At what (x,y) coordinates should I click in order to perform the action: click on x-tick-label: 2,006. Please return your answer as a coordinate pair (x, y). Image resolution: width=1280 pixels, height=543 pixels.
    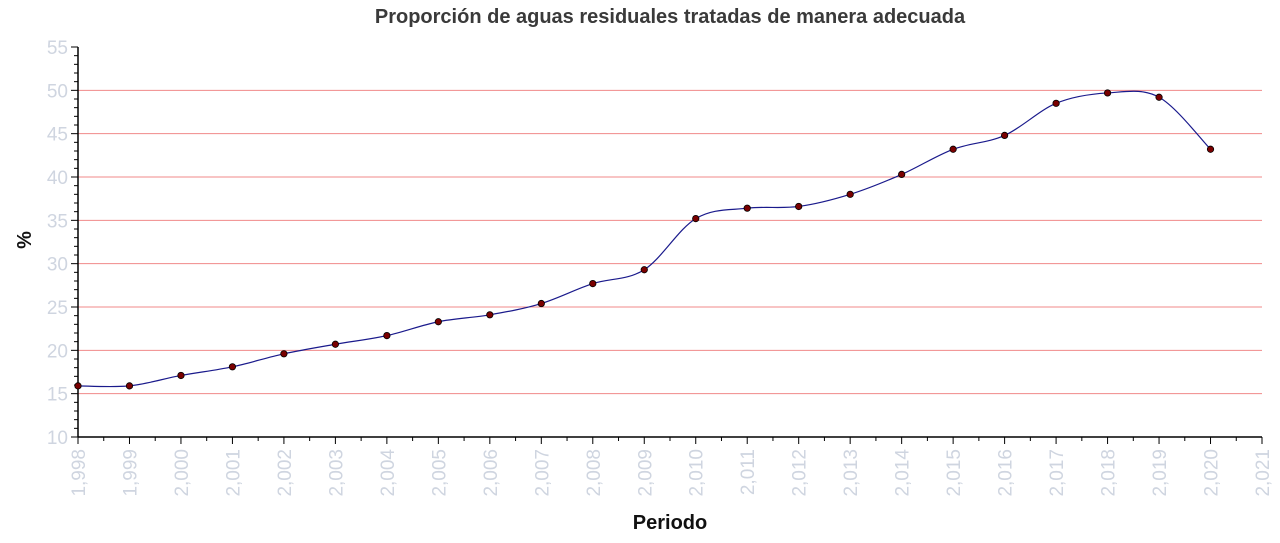
    Looking at the image, I should click on (491, 473).